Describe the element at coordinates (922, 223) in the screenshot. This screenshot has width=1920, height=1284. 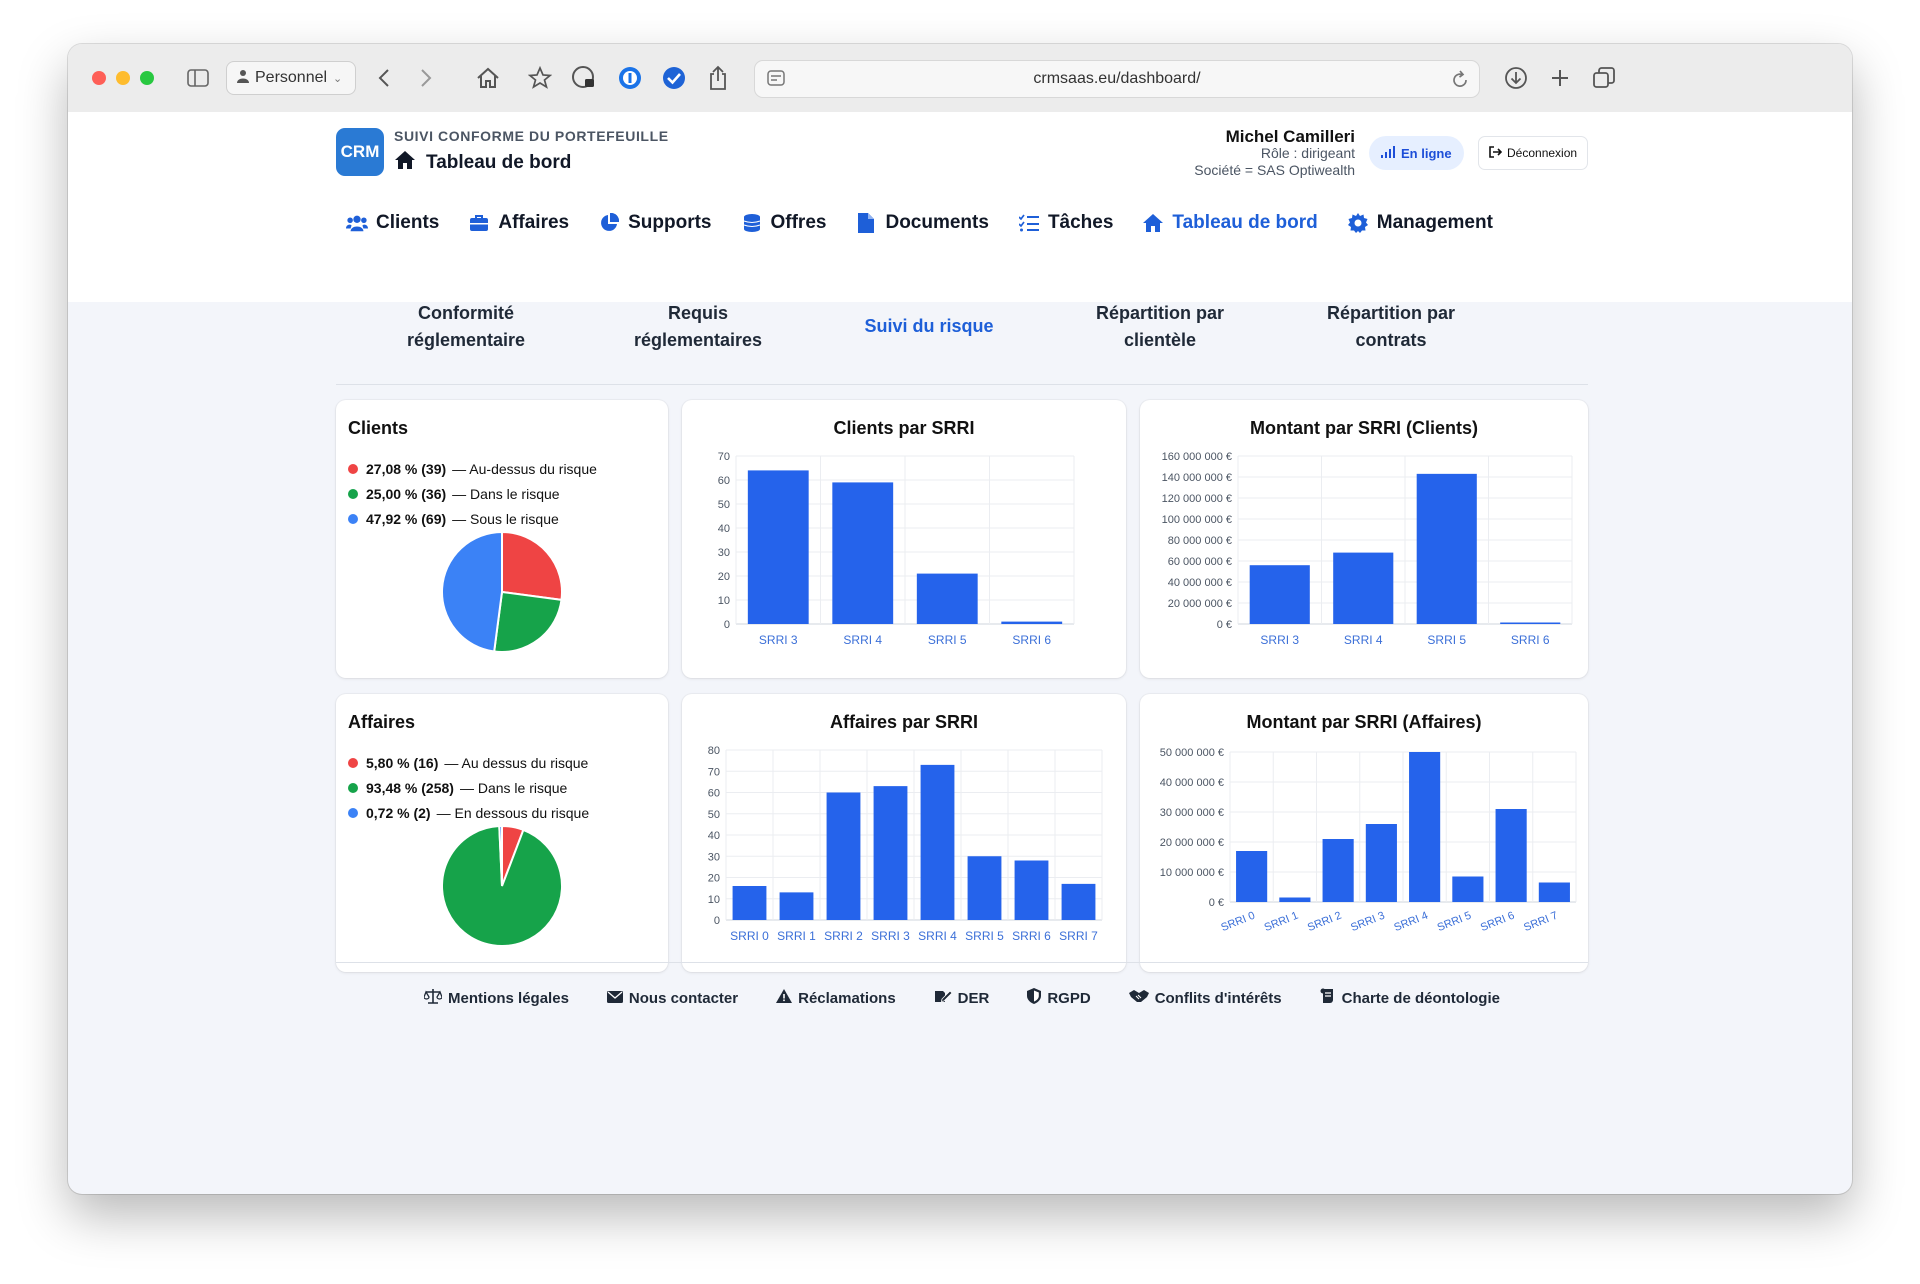
I see `nav-item-documents: Documents` at that location.